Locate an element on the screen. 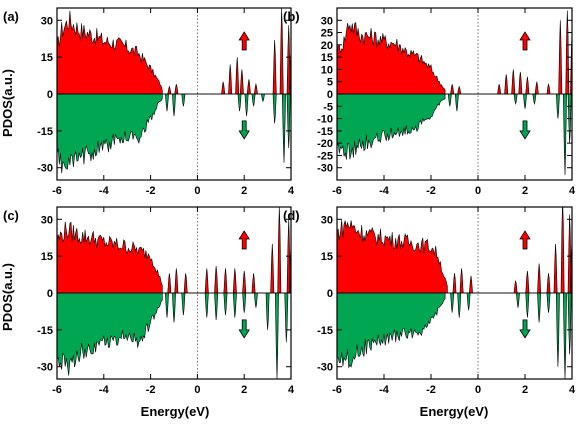 This screenshot has width=580, height=426. y-tick-label: 10 is located at coordinates (327, 70).